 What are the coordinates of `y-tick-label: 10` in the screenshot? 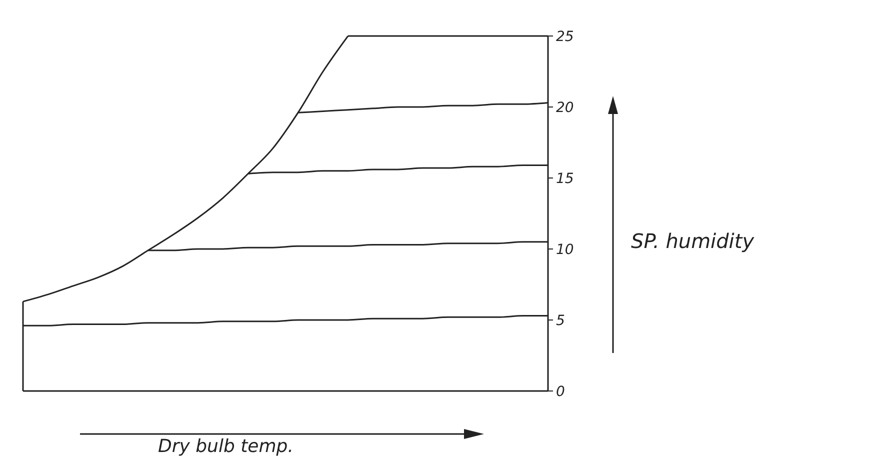 It's located at (565, 250).